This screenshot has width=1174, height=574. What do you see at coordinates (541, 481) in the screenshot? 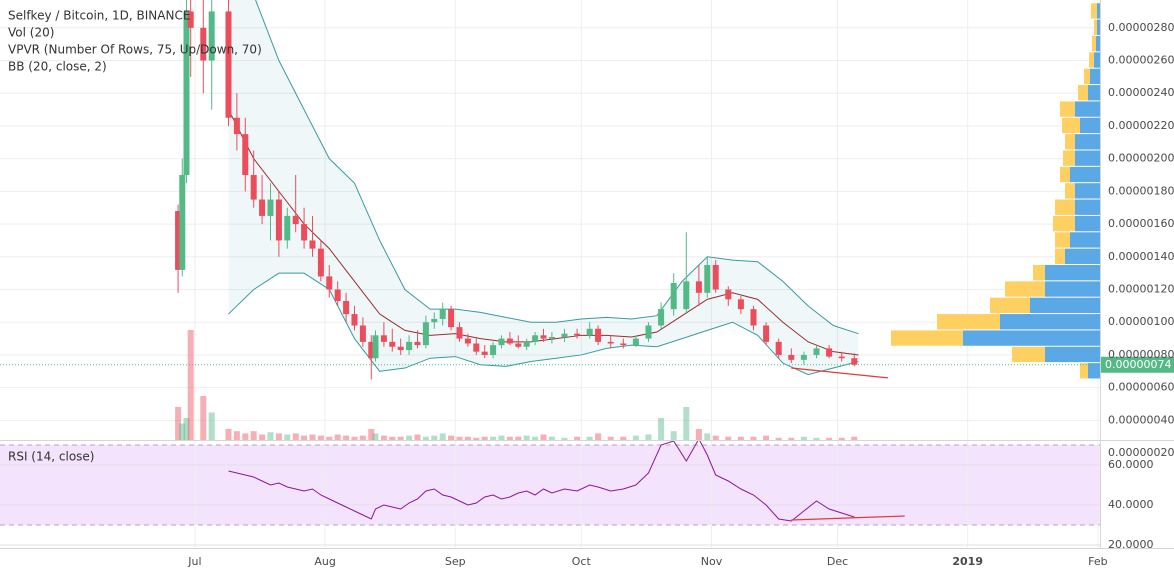
I see `rsi-line` at bounding box center [541, 481].